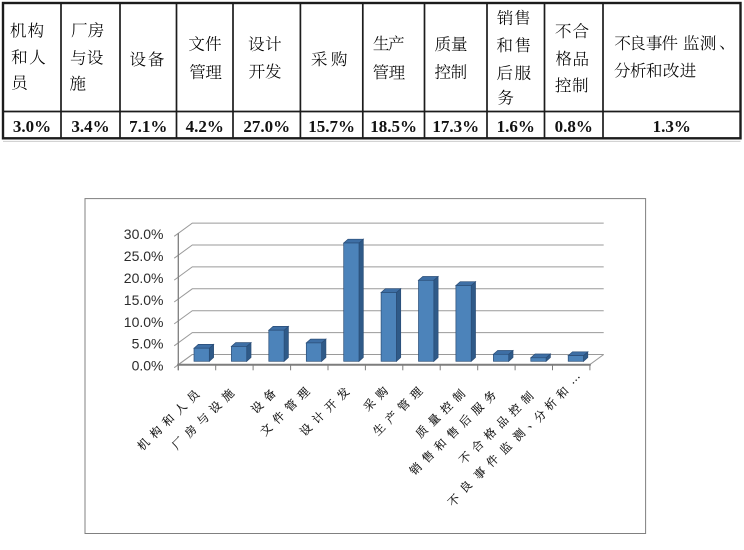 The image size is (744, 550). Describe the element at coordinates (516, 126) in the screenshot. I see `svg-text: 1.6%` at that location.